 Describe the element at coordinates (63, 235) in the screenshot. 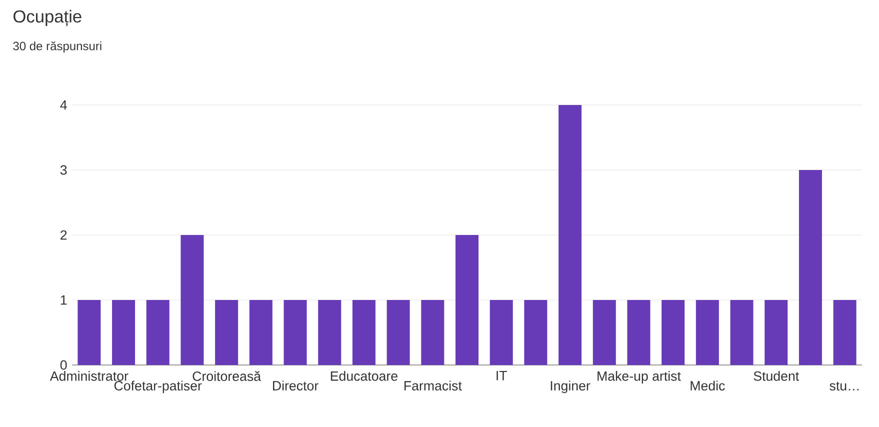

I see `y-tick-label: 2` at that location.